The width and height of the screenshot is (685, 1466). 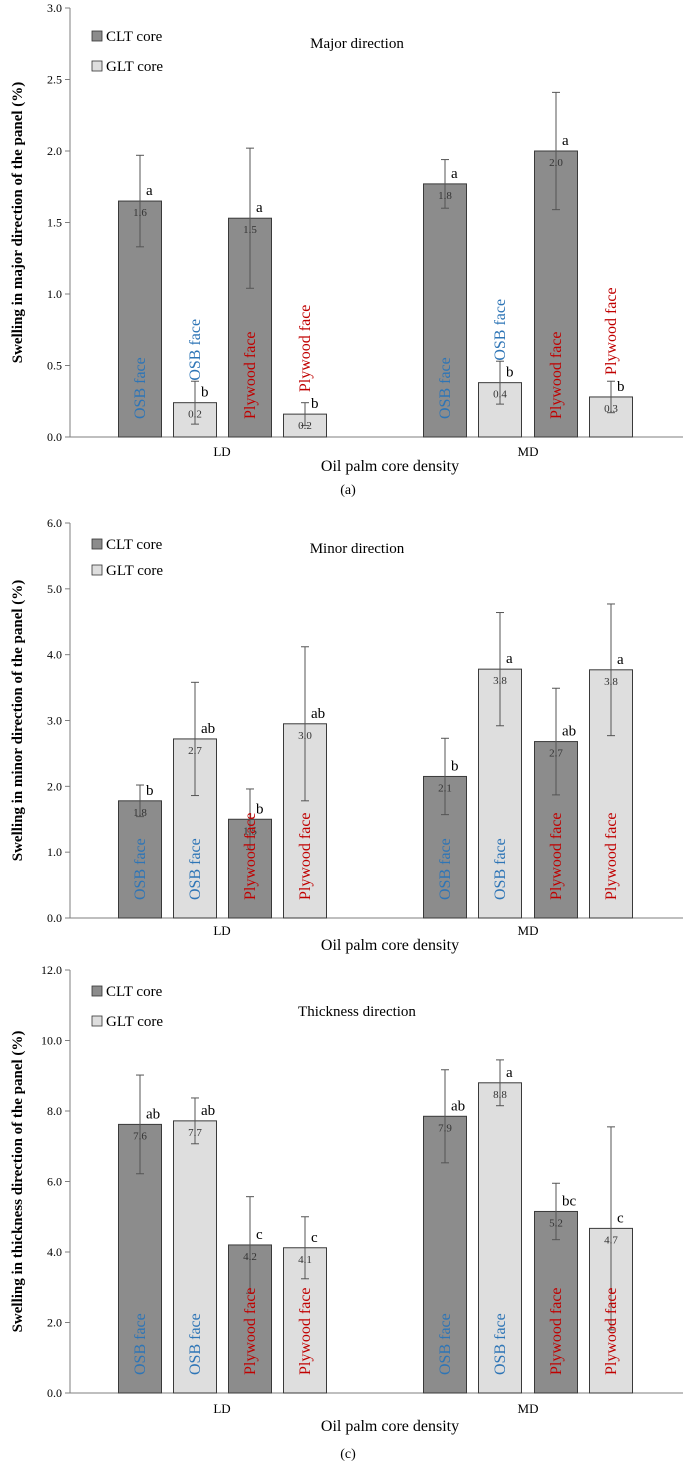 I want to click on y-tick-label: 5.0, so click(x=54, y=589).